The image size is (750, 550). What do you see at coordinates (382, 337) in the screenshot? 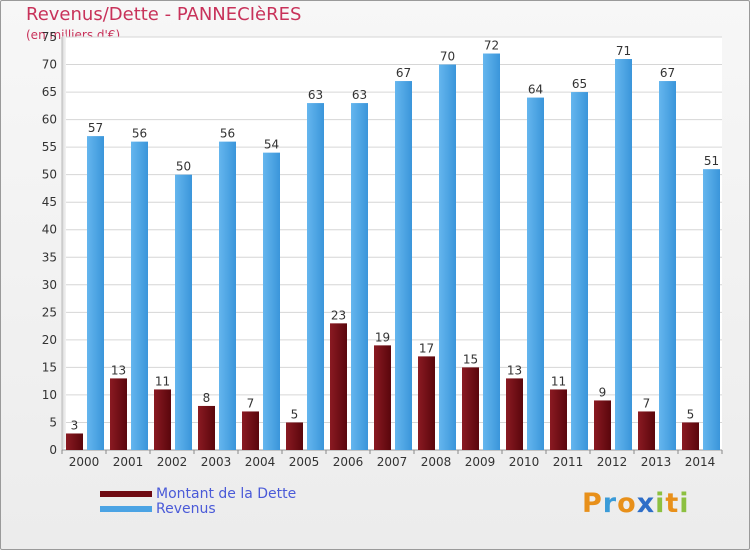
I see `data-label-dette: 19` at bounding box center [382, 337].